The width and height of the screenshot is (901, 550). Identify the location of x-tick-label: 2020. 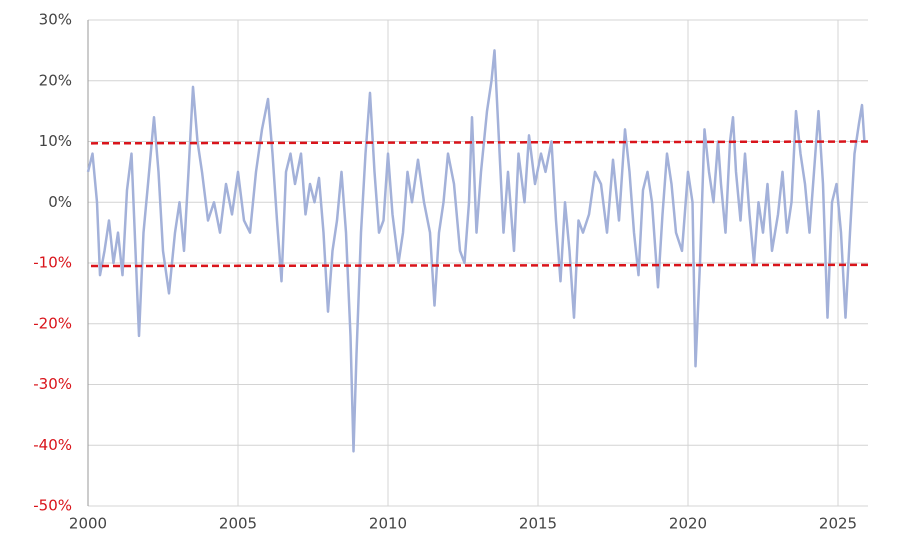
(688, 524).